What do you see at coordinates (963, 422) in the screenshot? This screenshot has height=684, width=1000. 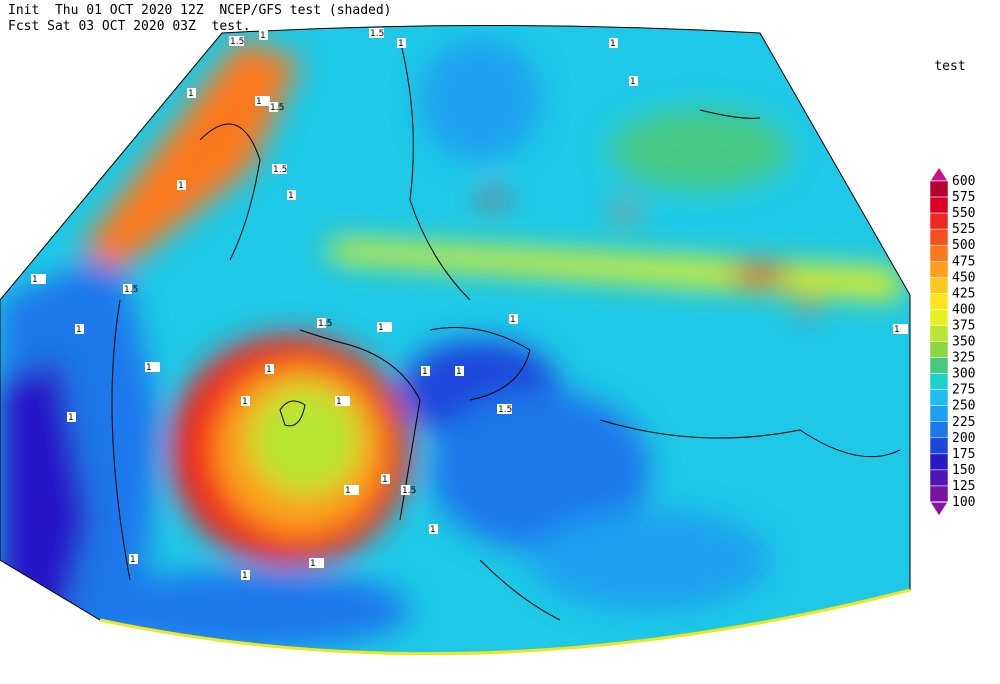 I see `colorbar-label: 225` at bounding box center [963, 422].